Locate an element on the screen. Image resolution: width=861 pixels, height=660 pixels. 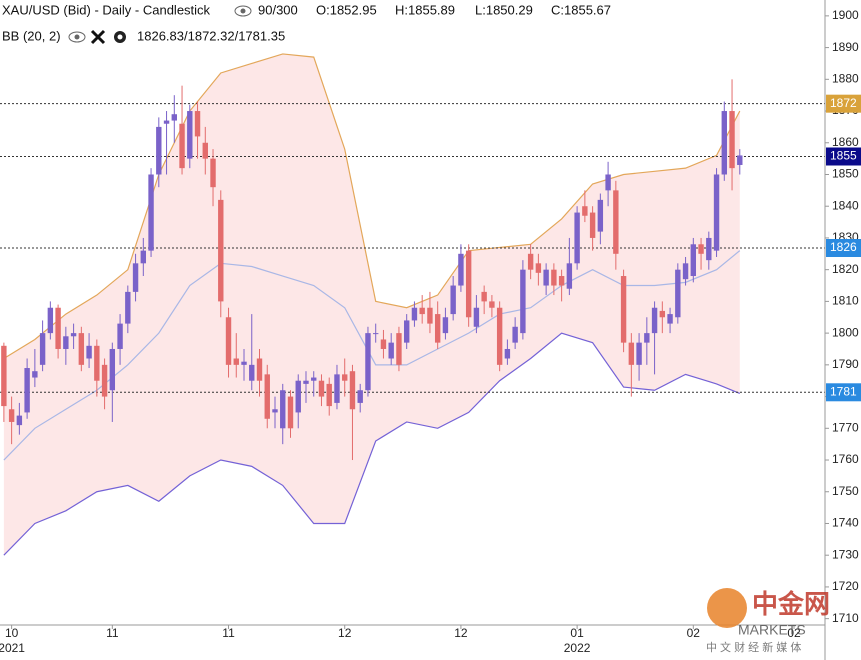
price-badge-label: 1781 is located at coordinates (843, 391).